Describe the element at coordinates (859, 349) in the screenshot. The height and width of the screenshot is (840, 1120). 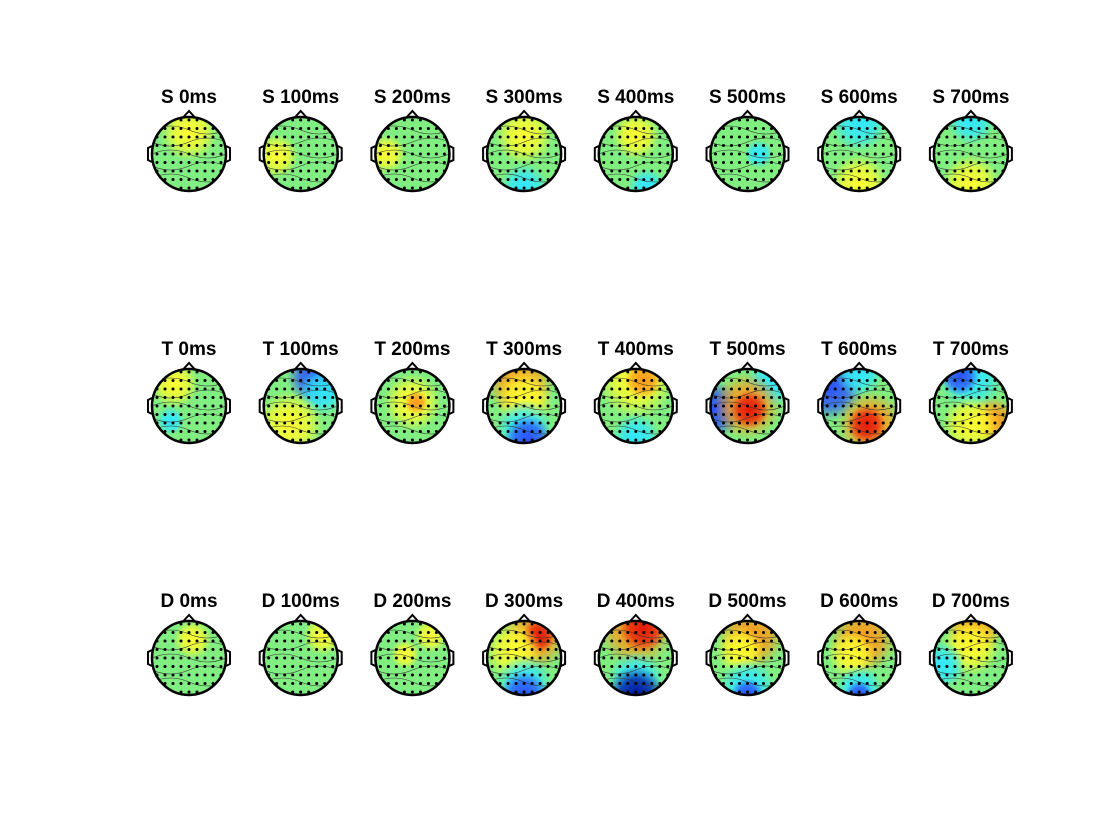
I see `panel-title: T 600ms` at that location.